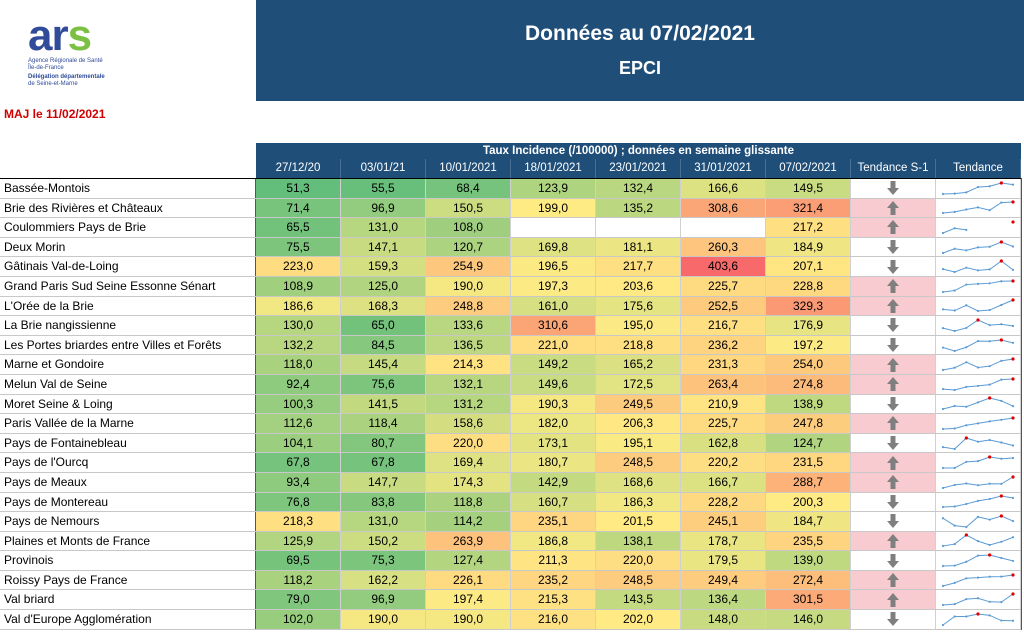 The image size is (1024, 633). What do you see at coordinates (638, 443) in the screenshot?
I see `incidence-cell: 195,1` at bounding box center [638, 443].